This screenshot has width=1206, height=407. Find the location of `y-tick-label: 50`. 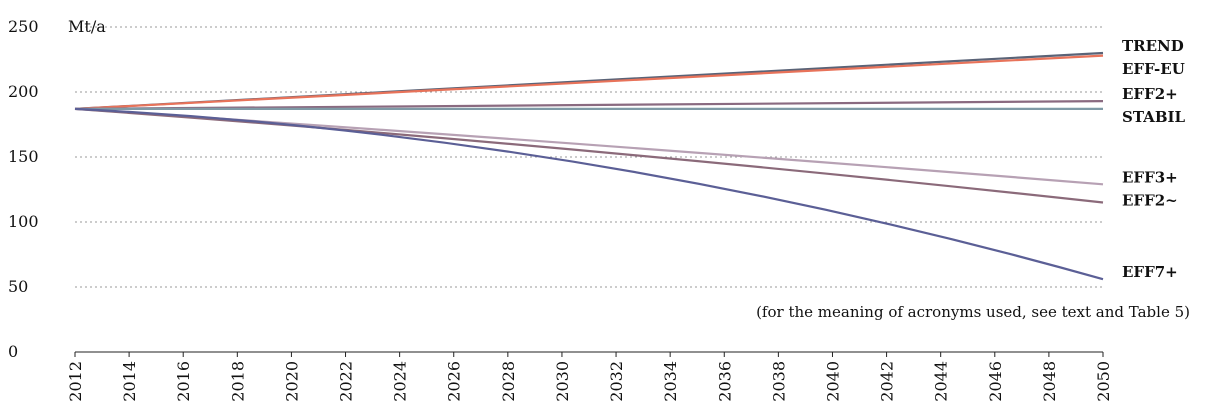

y-tick-label: 50 is located at coordinates (18, 286).